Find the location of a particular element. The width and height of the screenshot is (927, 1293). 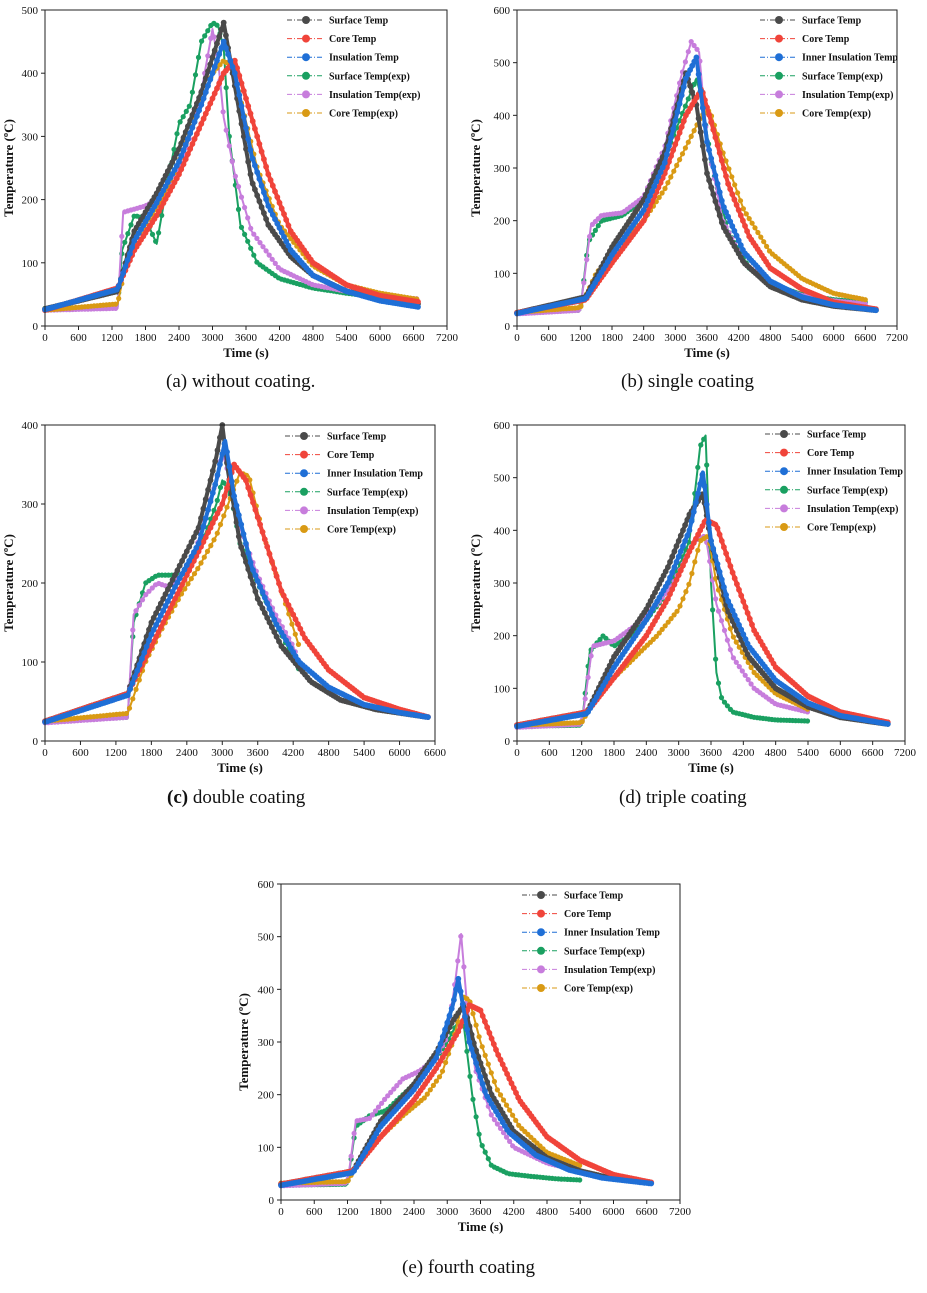

chart-a-point-insulation-temp-exp is located at coordinates (238, 187).